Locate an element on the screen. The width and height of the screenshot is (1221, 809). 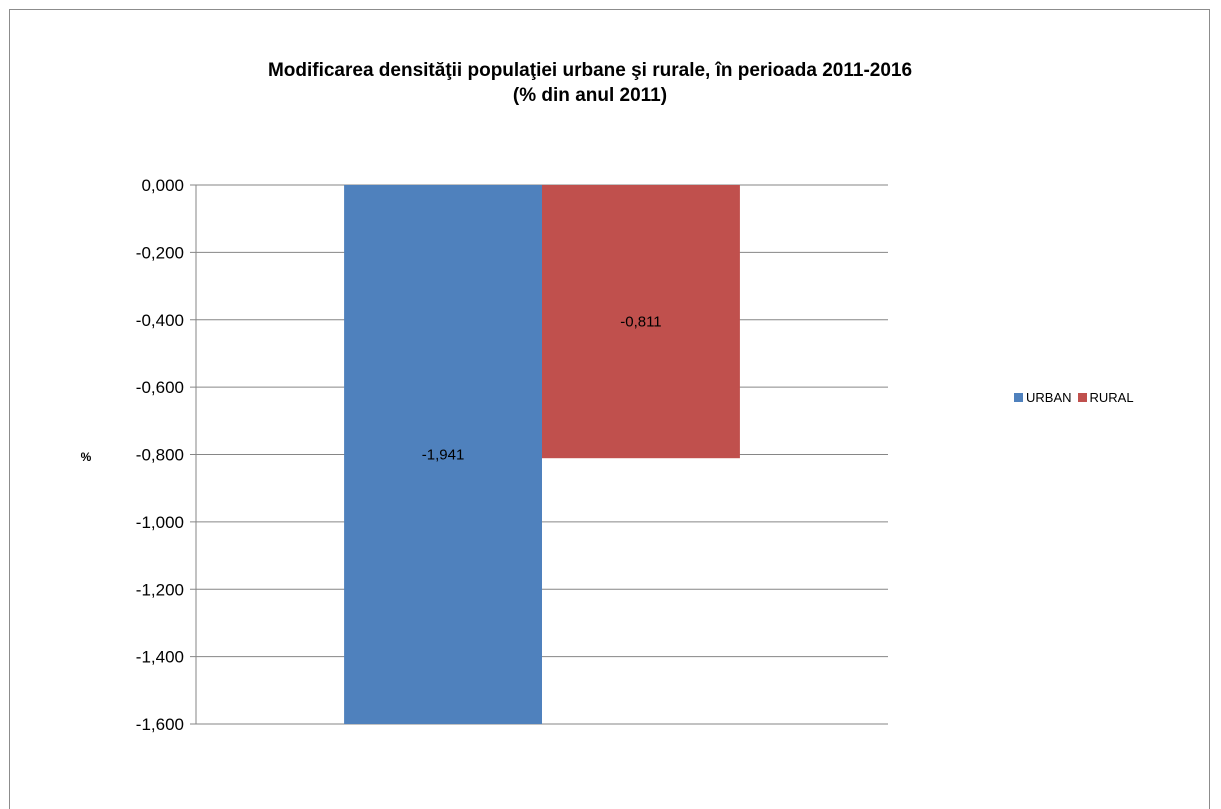
bar-urban is located at coordinates (443, 454).